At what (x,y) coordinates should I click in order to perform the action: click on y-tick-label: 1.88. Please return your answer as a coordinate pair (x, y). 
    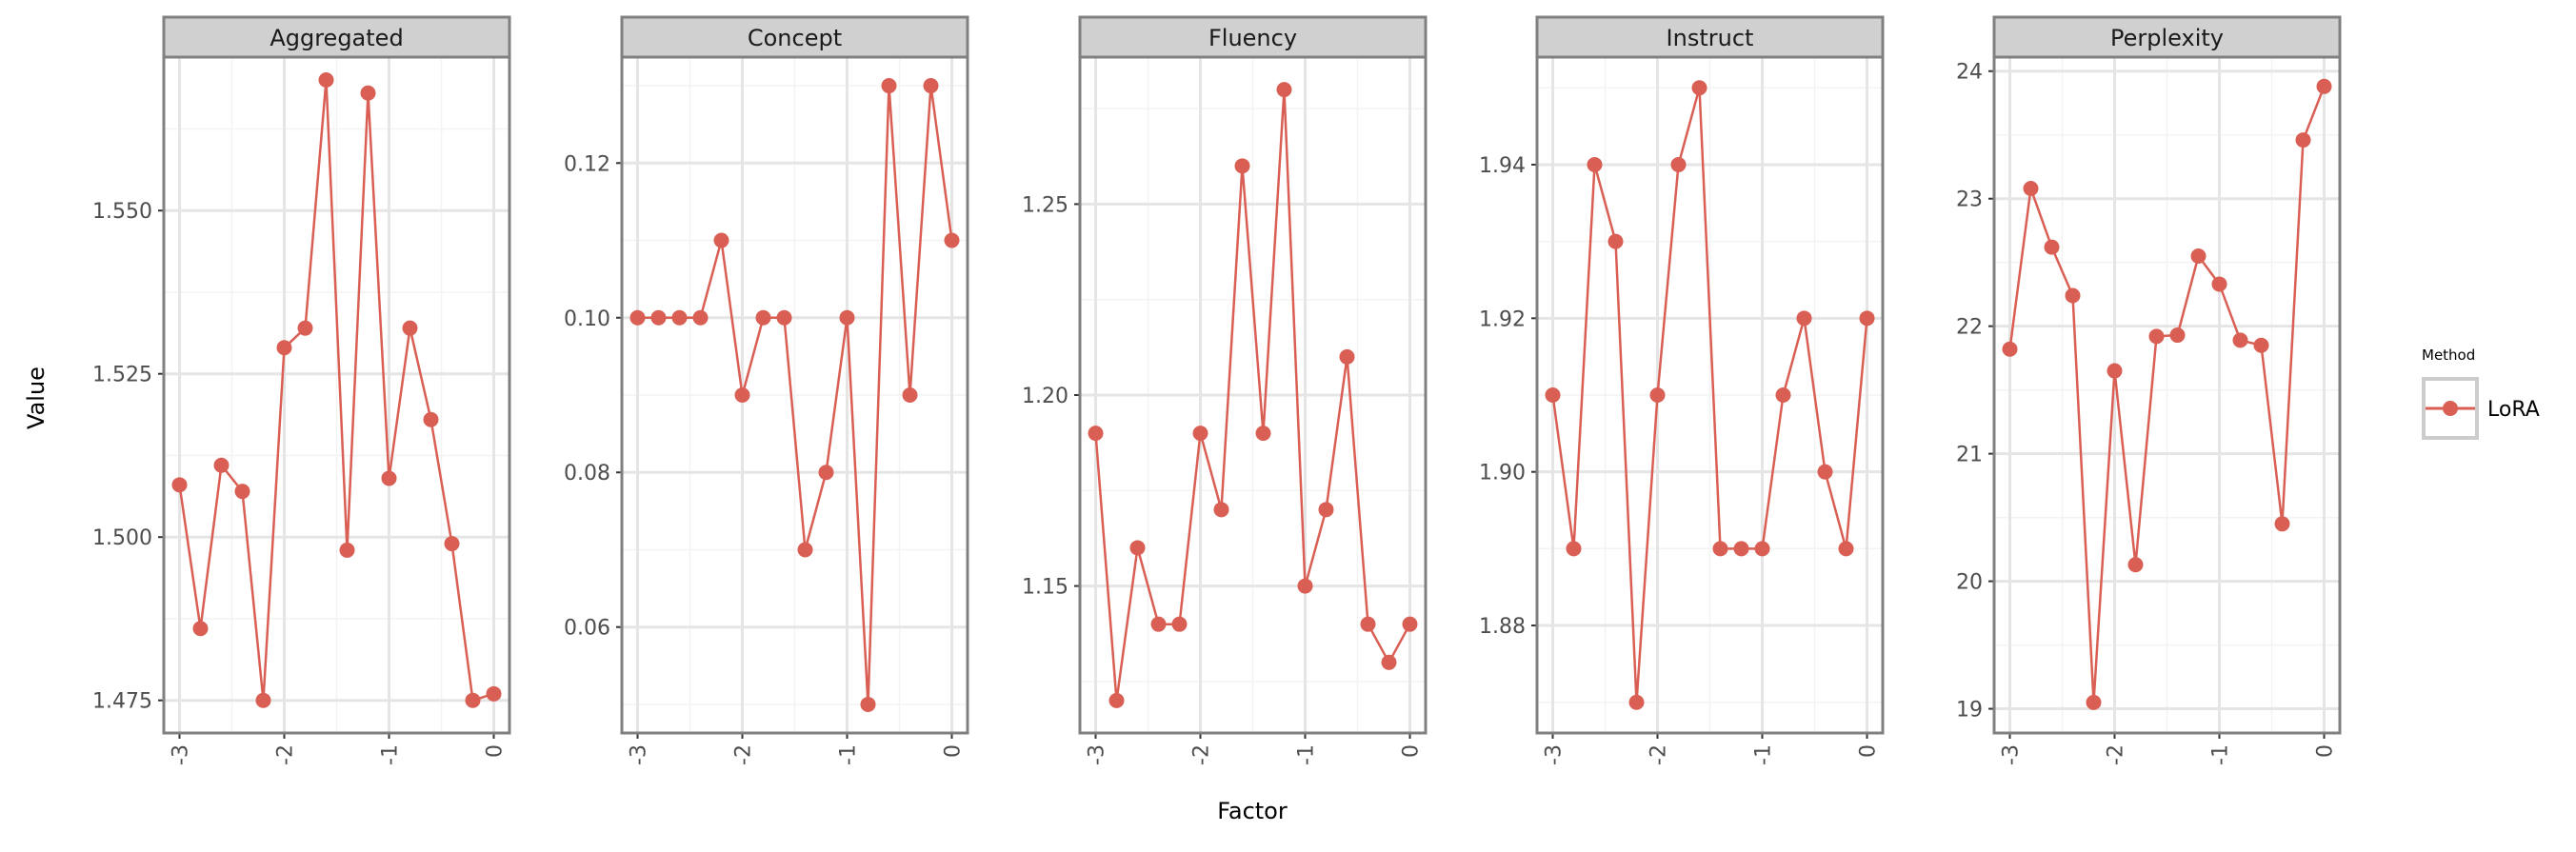
    Looking at the image, I should click on (1503, 627).